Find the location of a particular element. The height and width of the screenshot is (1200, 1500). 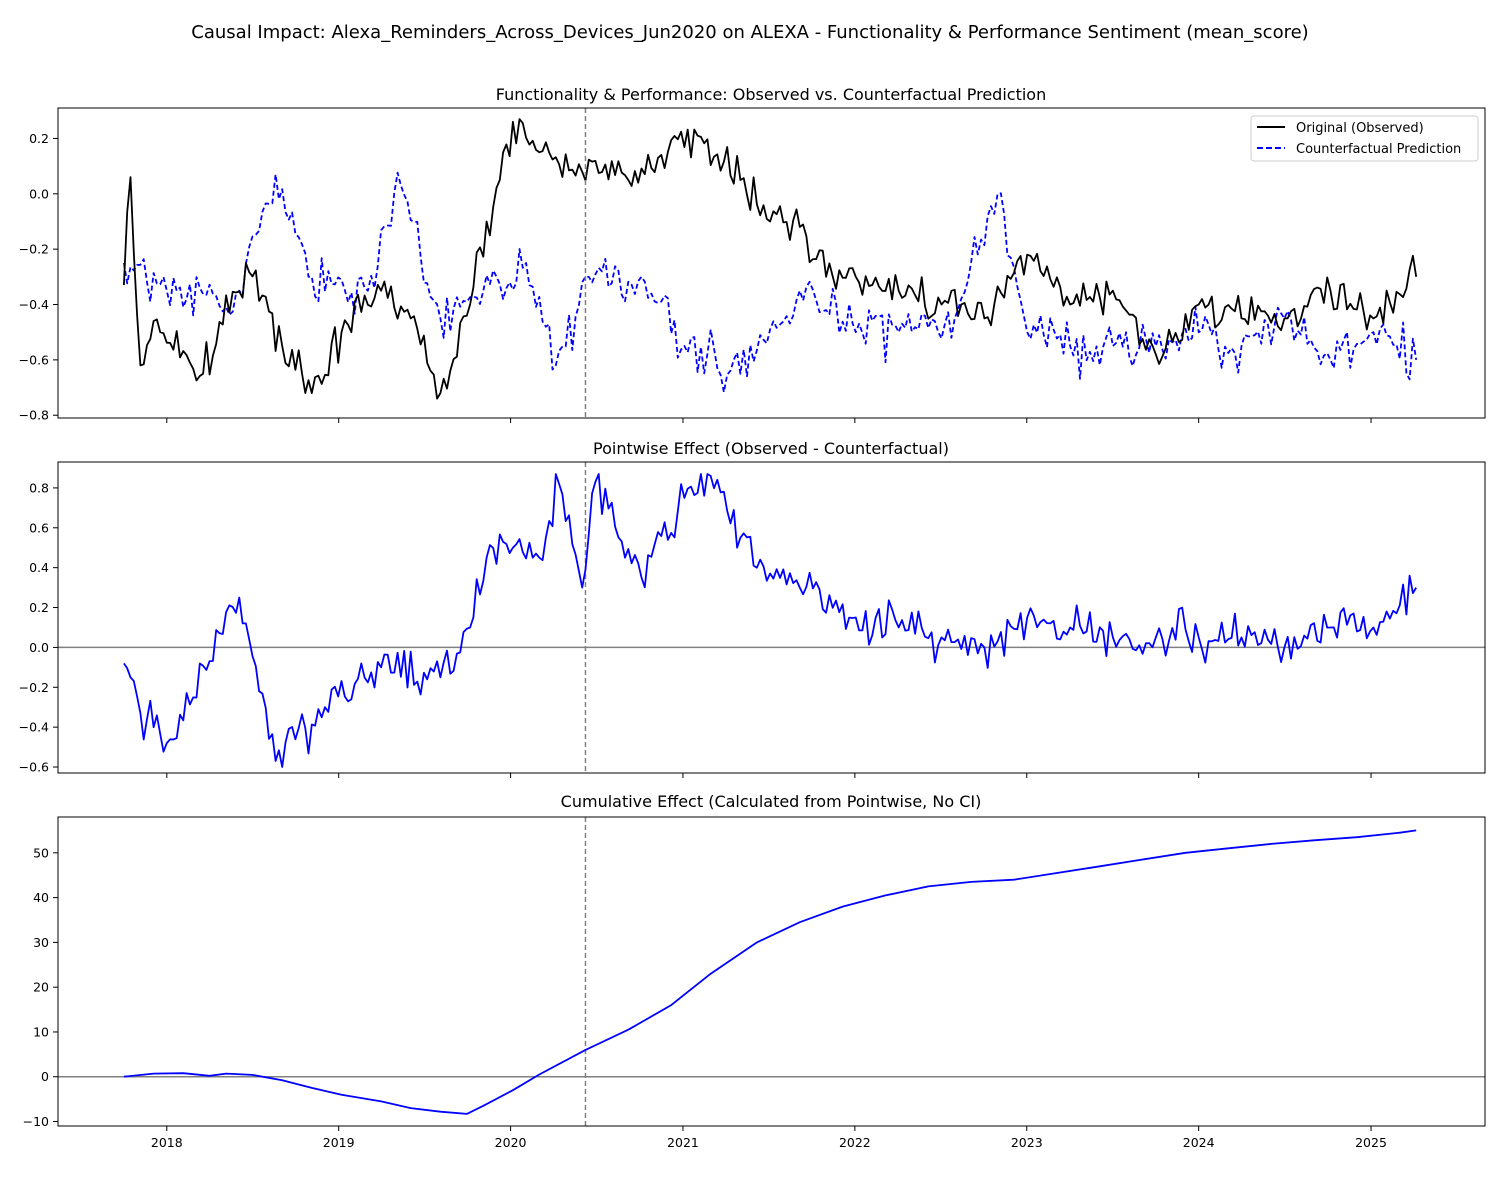

x-tick-label: 2025 is located at coordinates (1371, 1142).